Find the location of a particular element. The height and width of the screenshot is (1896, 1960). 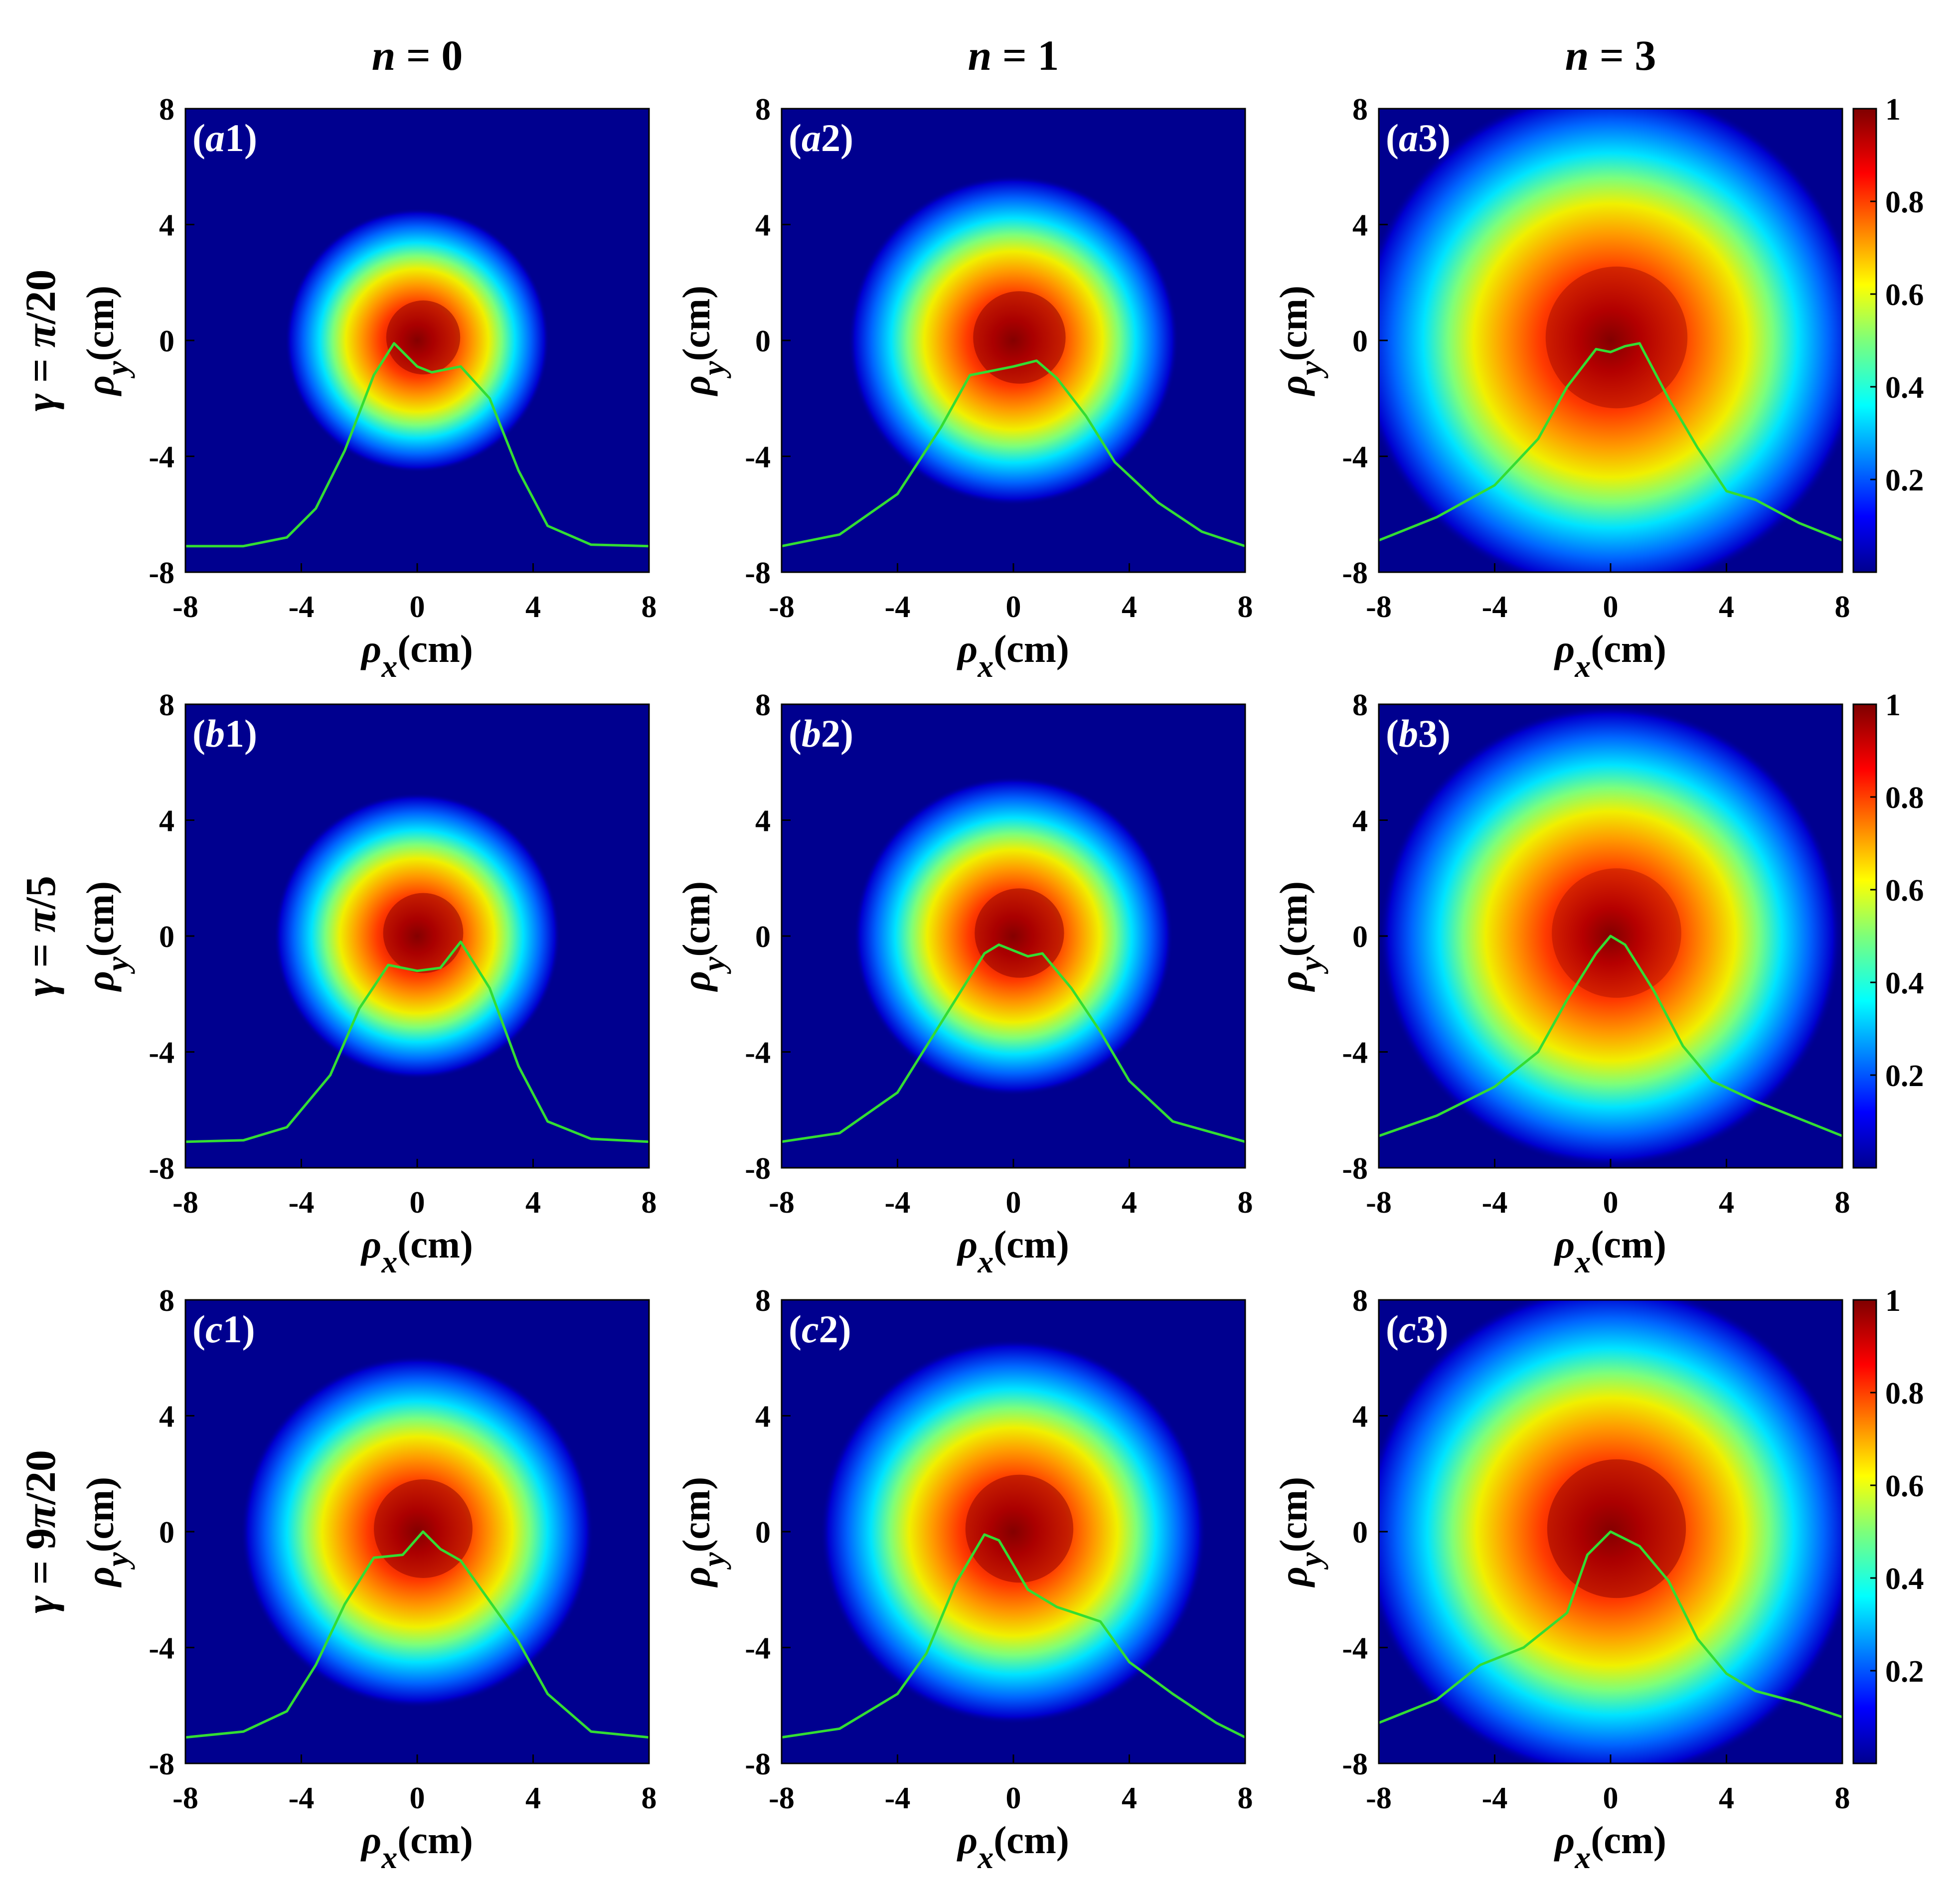

colorbar-tick-label: 0.8 is located at coordinates (1904, 202).